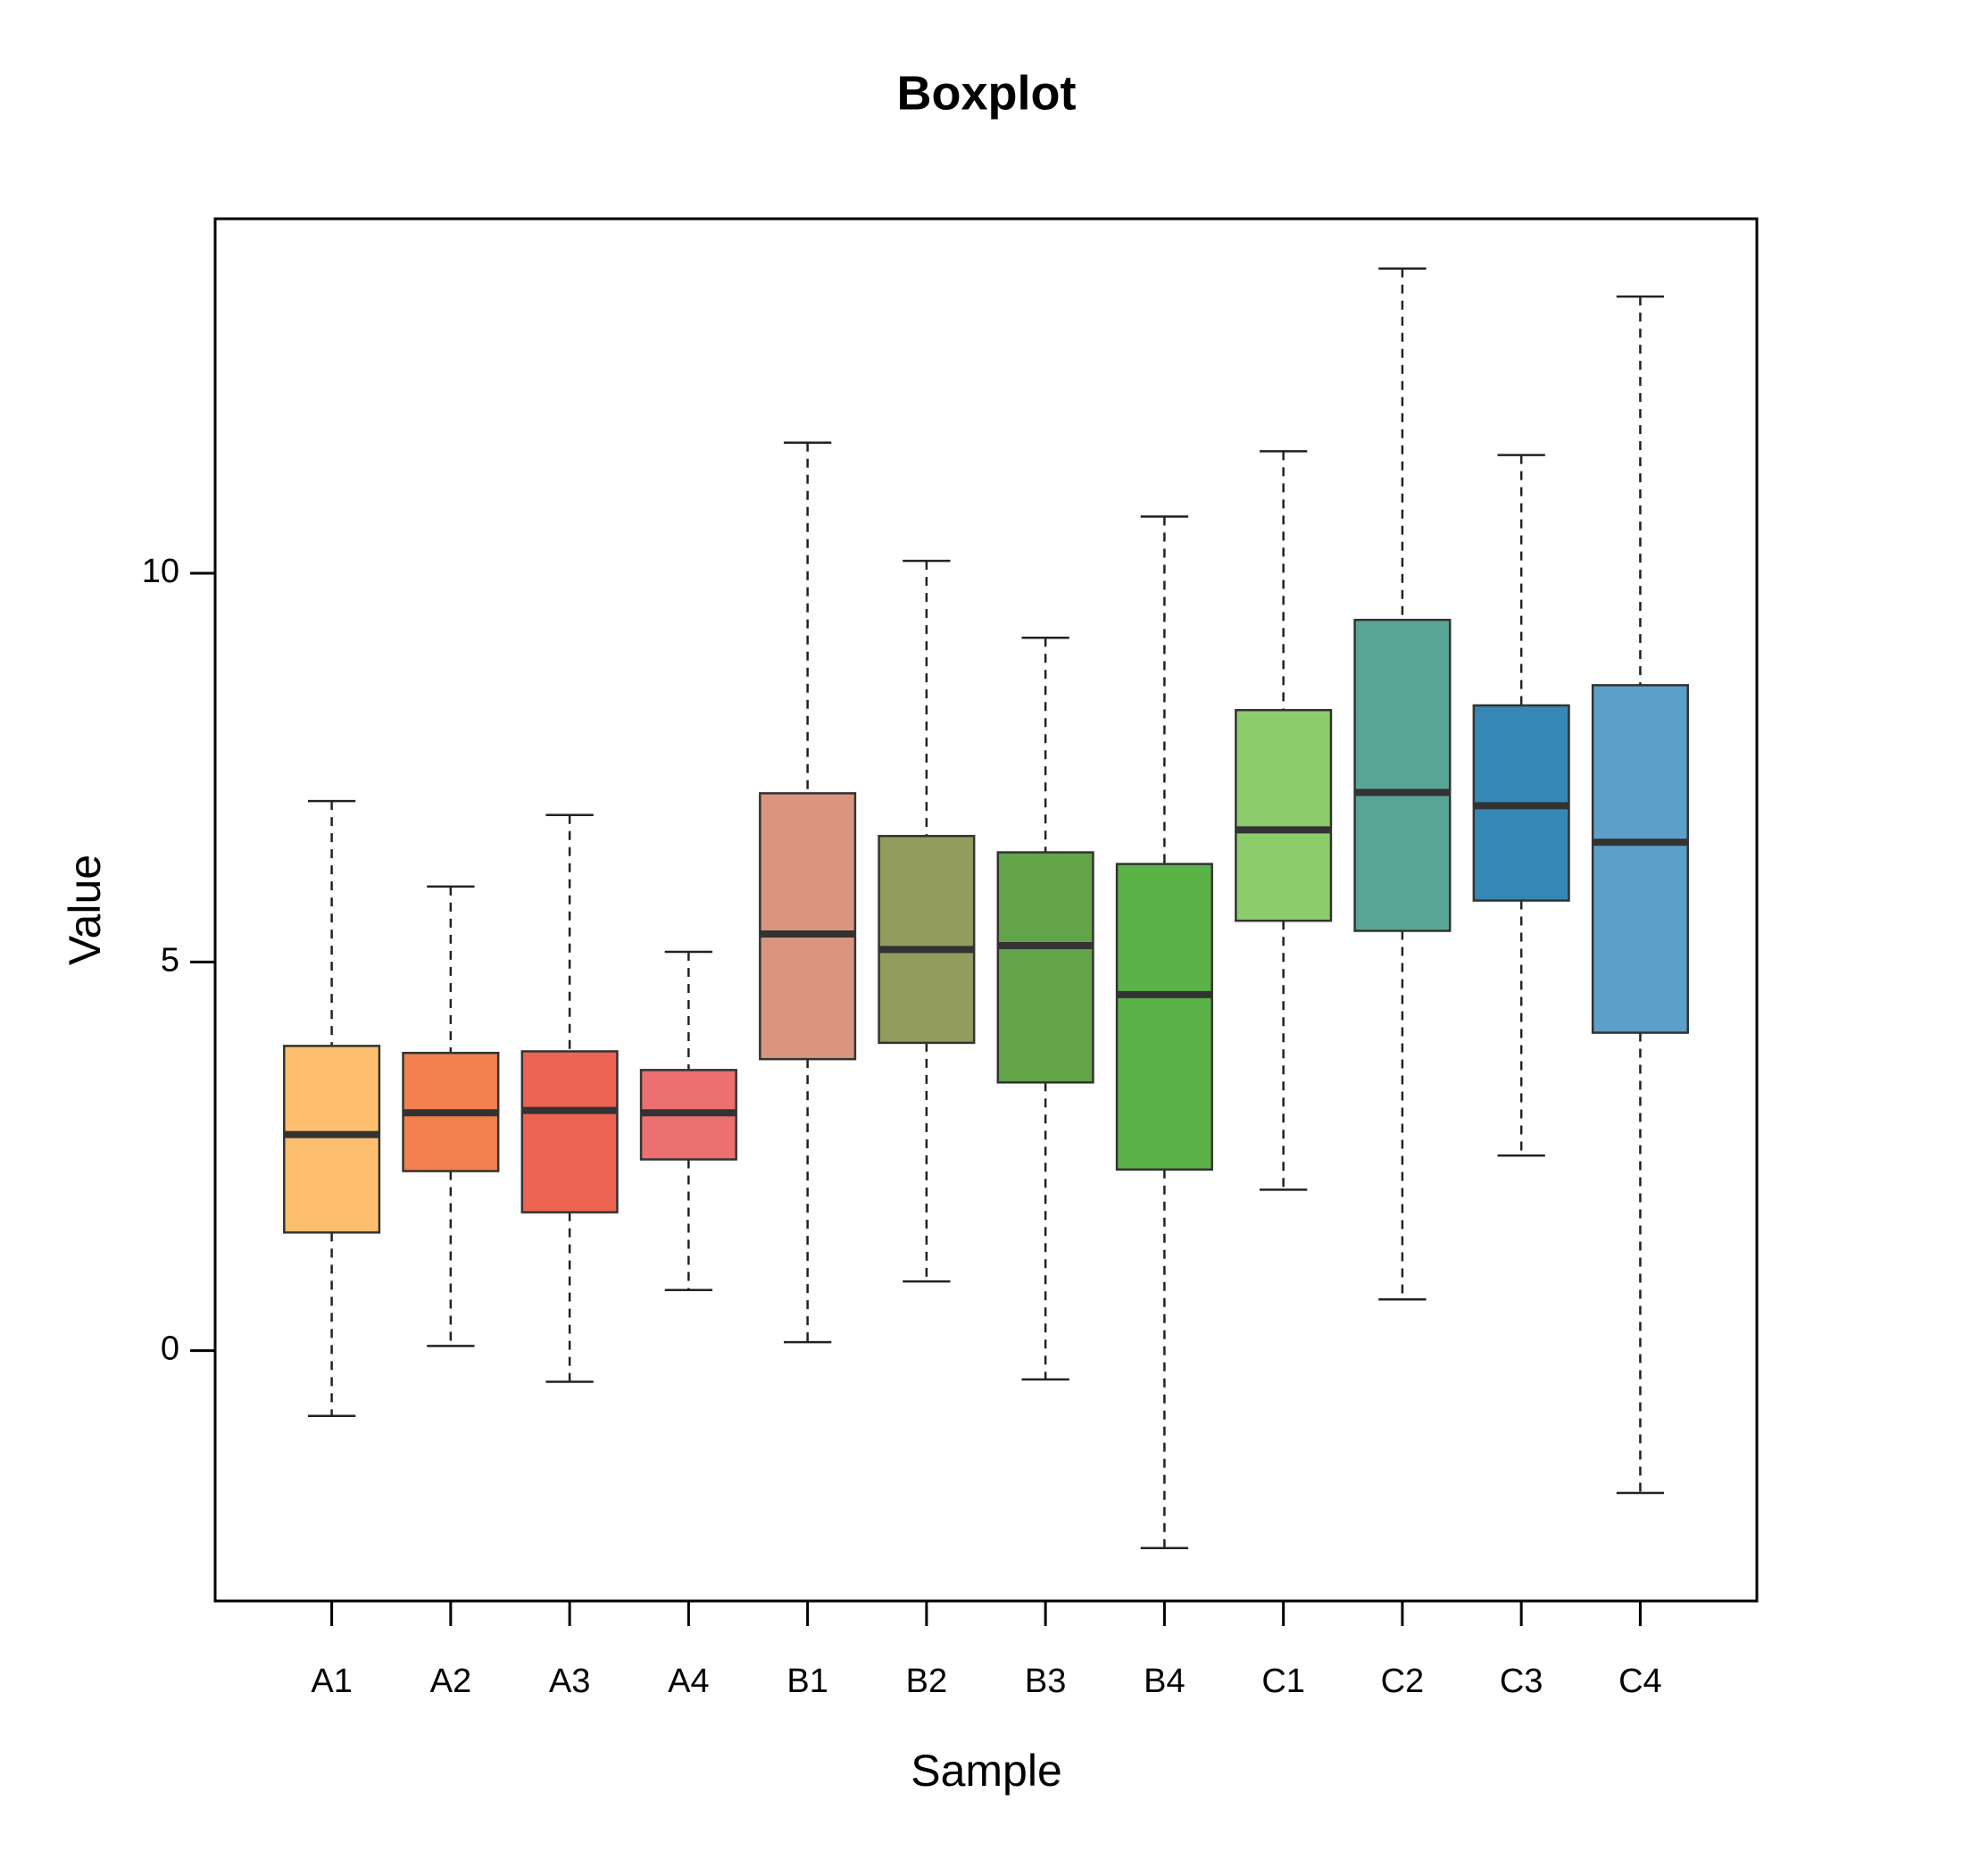 This screenshot has width=1972, height=1876. What do you see at coordinates (450, 1681) in the screenshot?
I see `x-tick-label: A2` at bounding box center [450, 1681].